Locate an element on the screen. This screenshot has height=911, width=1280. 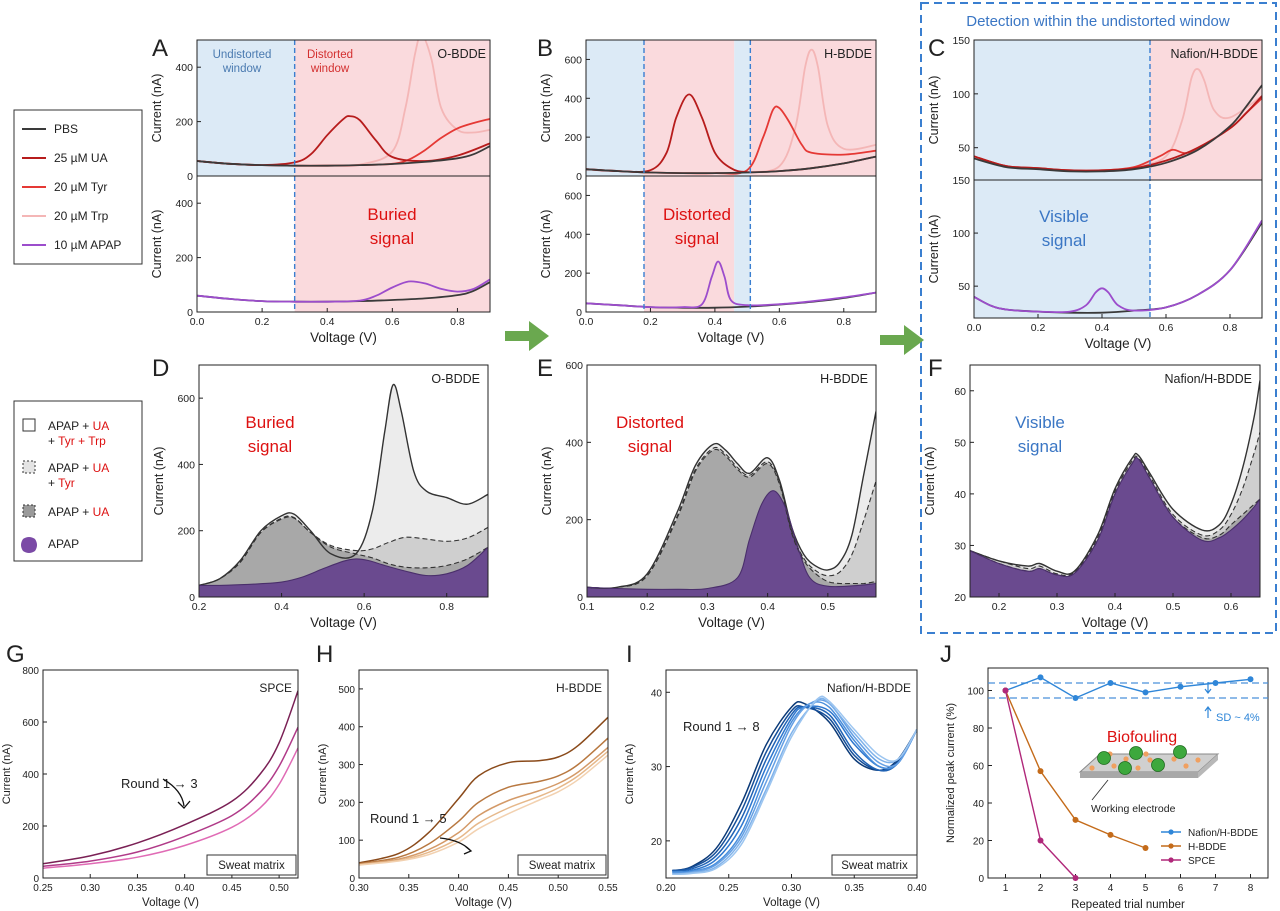
electrode-side is located at coordinates (1208, 766).